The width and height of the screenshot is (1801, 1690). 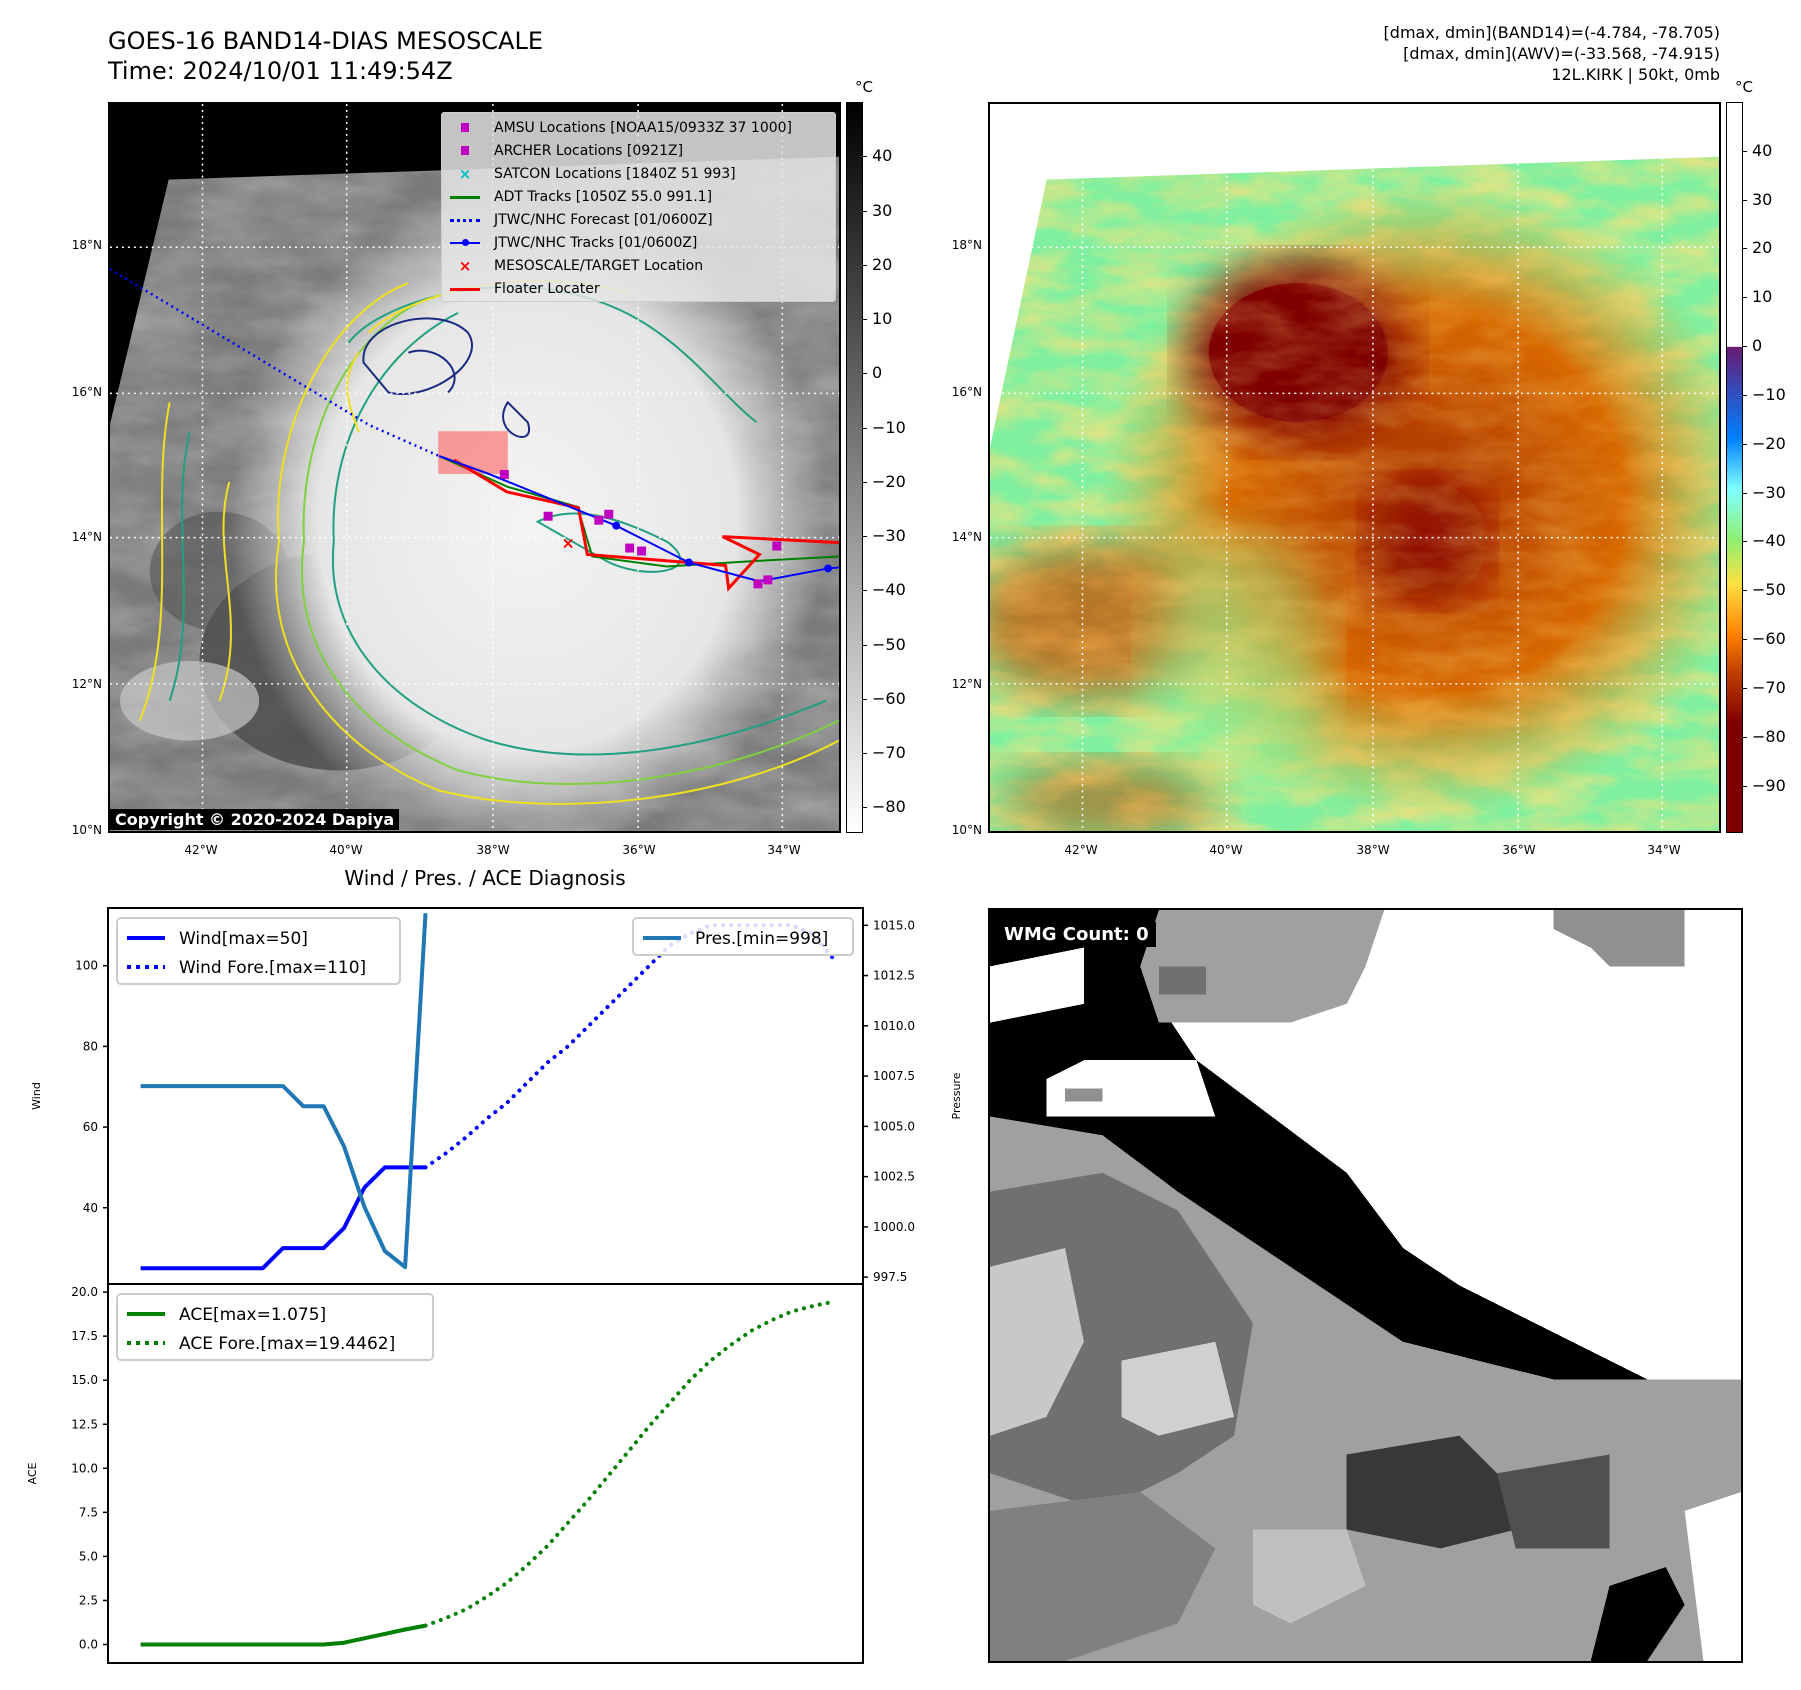 What do you see at coordinates (599, 266) in the screenshot?
I see `legend-label: MESOSCALE/TARGET Location` at bounding box center [599, 266].